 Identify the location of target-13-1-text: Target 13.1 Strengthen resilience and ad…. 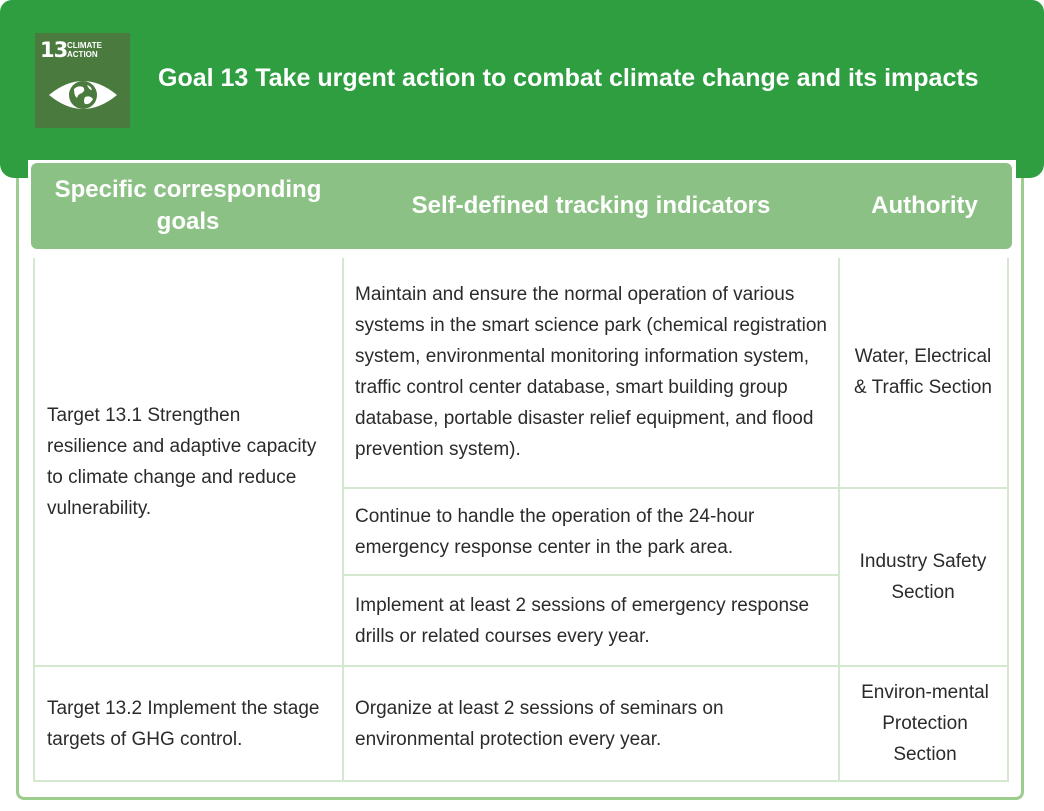
(182, 462).